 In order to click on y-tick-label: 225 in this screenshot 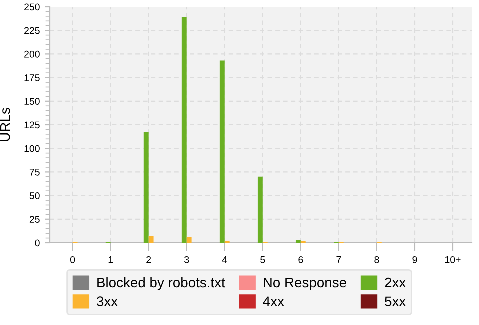, I will do `click(32, 30)`.